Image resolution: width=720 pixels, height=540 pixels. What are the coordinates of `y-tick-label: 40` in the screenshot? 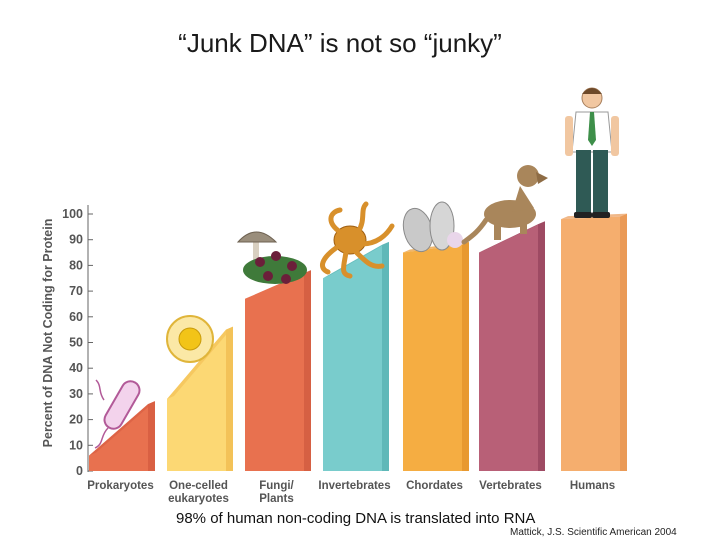 It's located at (76, 368).